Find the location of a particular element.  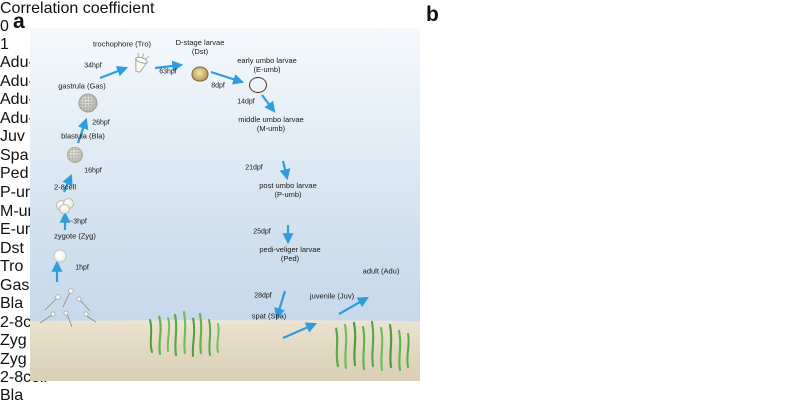

heatmap-row-label-Ped: Ped is located at coordinates (14, 174).